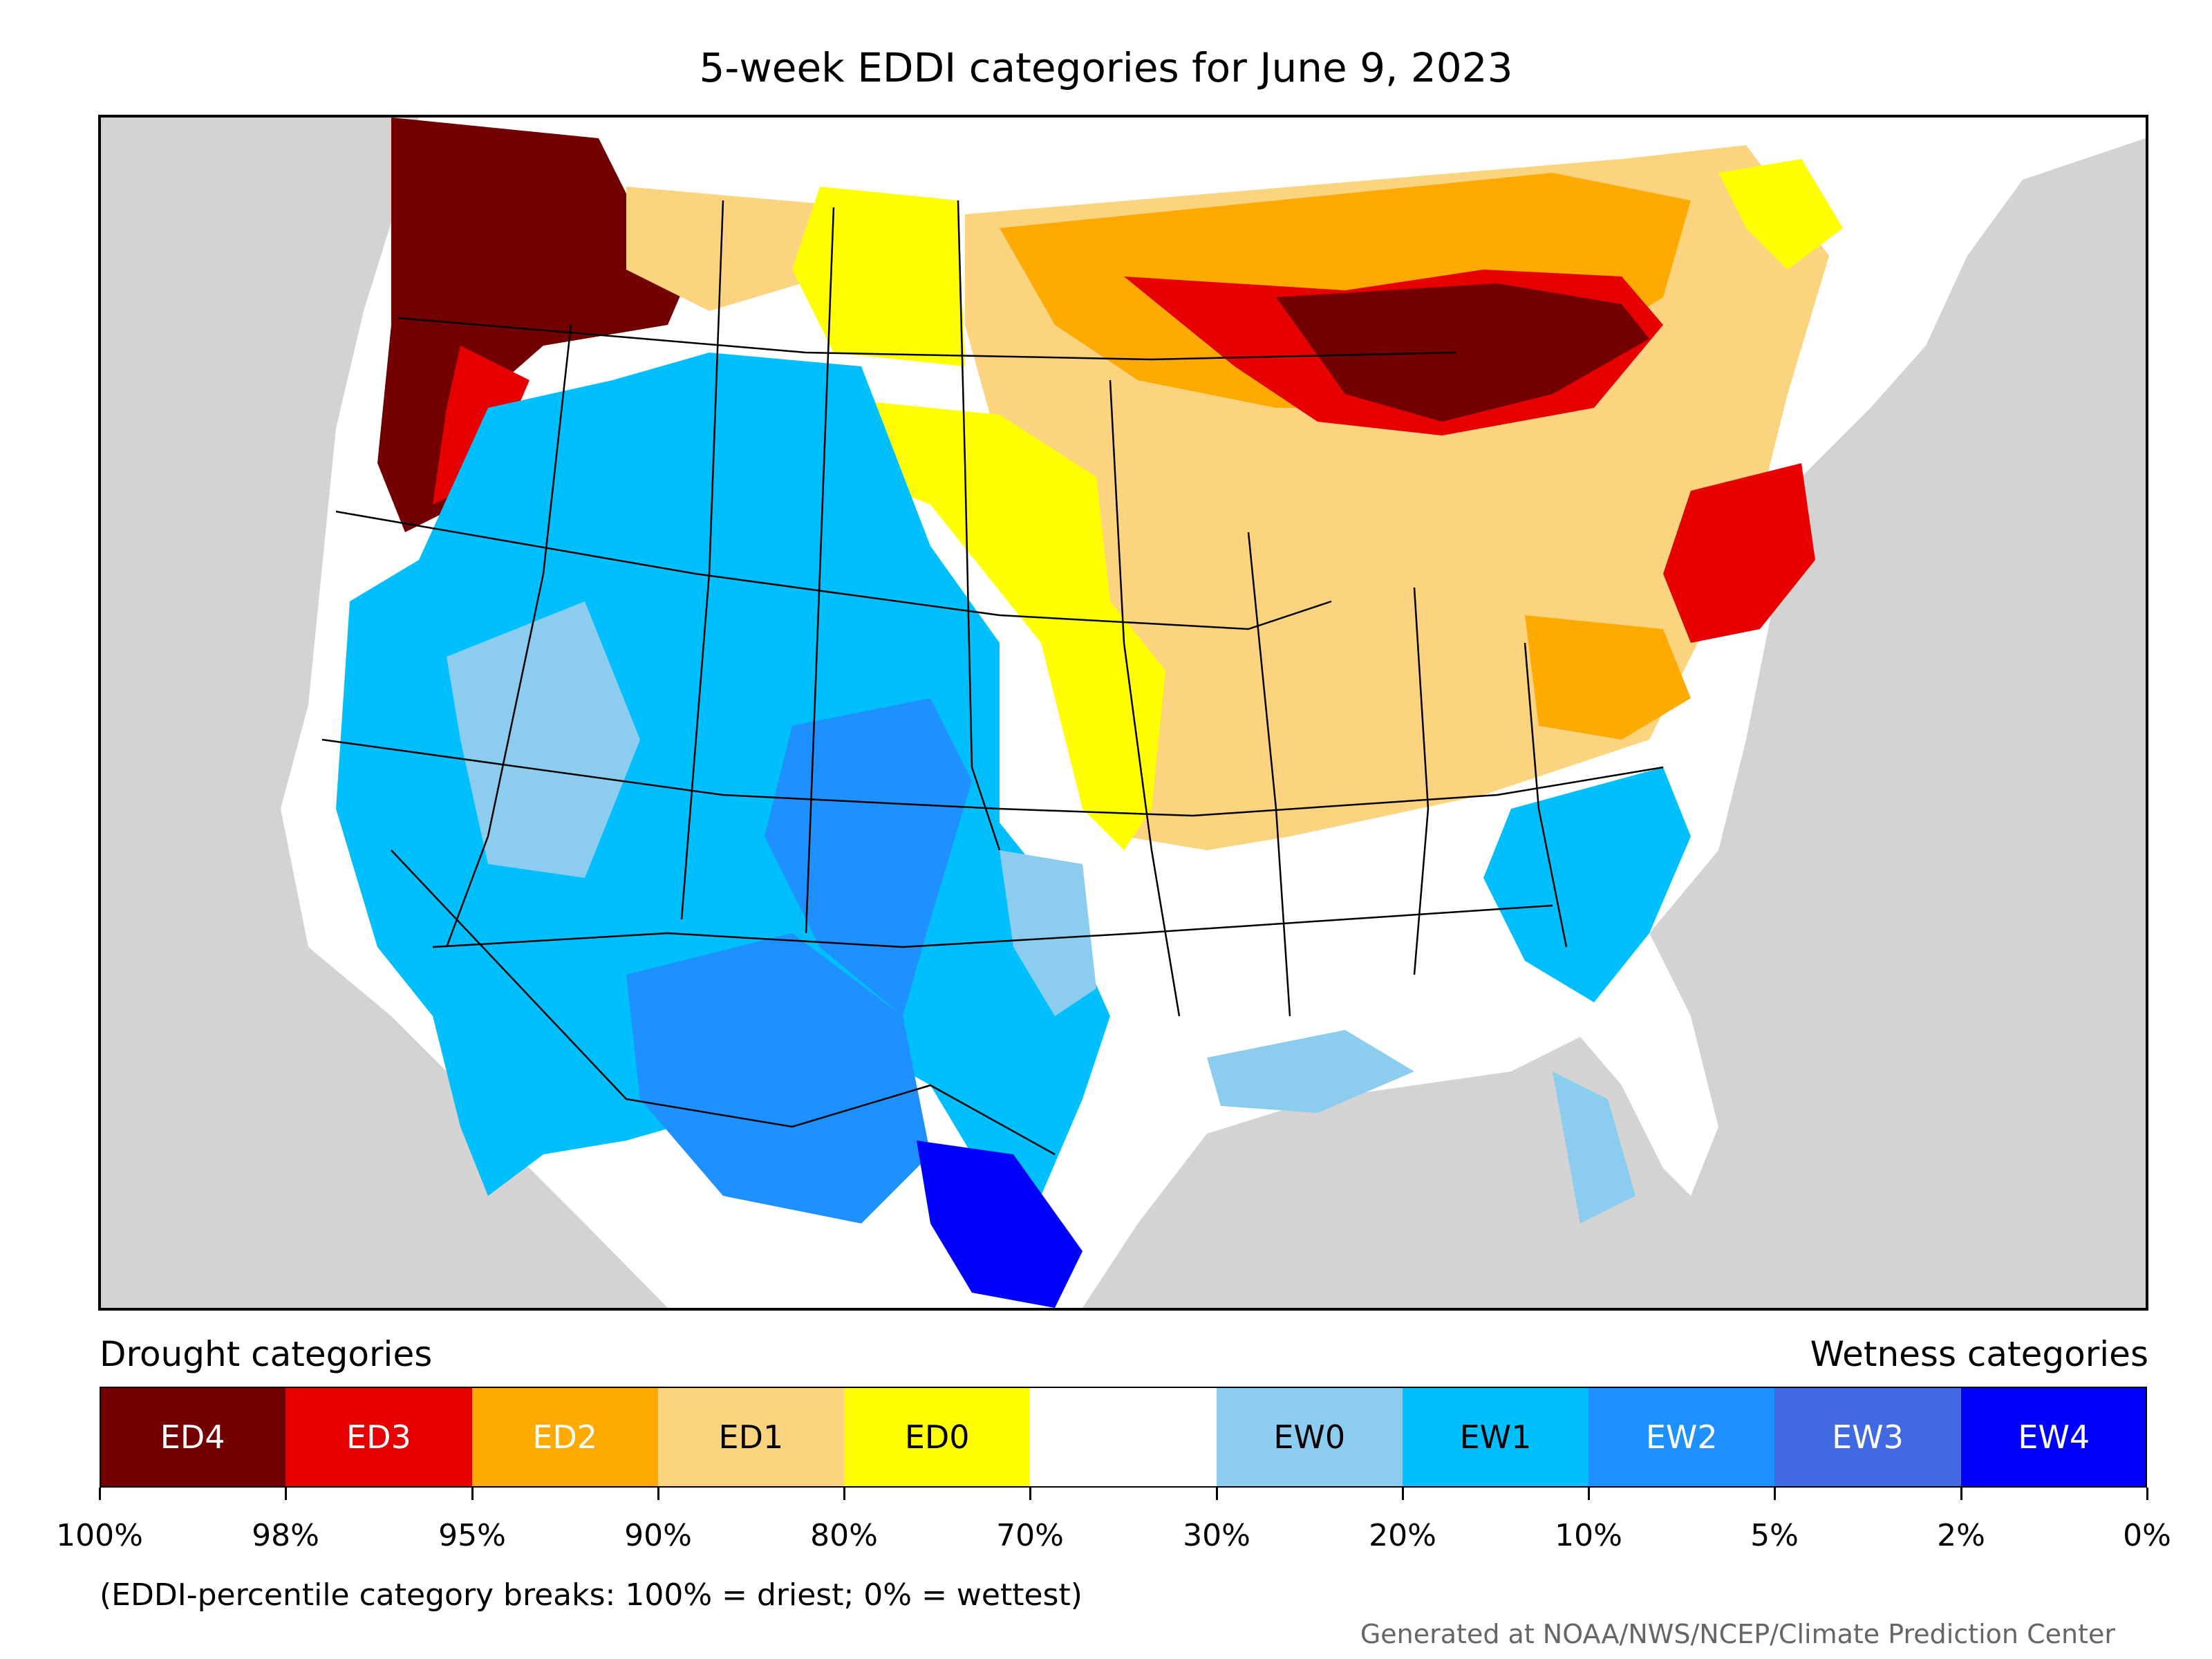 This screenshot has width=2212, height=1659. I want to click on tick-label: 30%, so click(1216, 1535).